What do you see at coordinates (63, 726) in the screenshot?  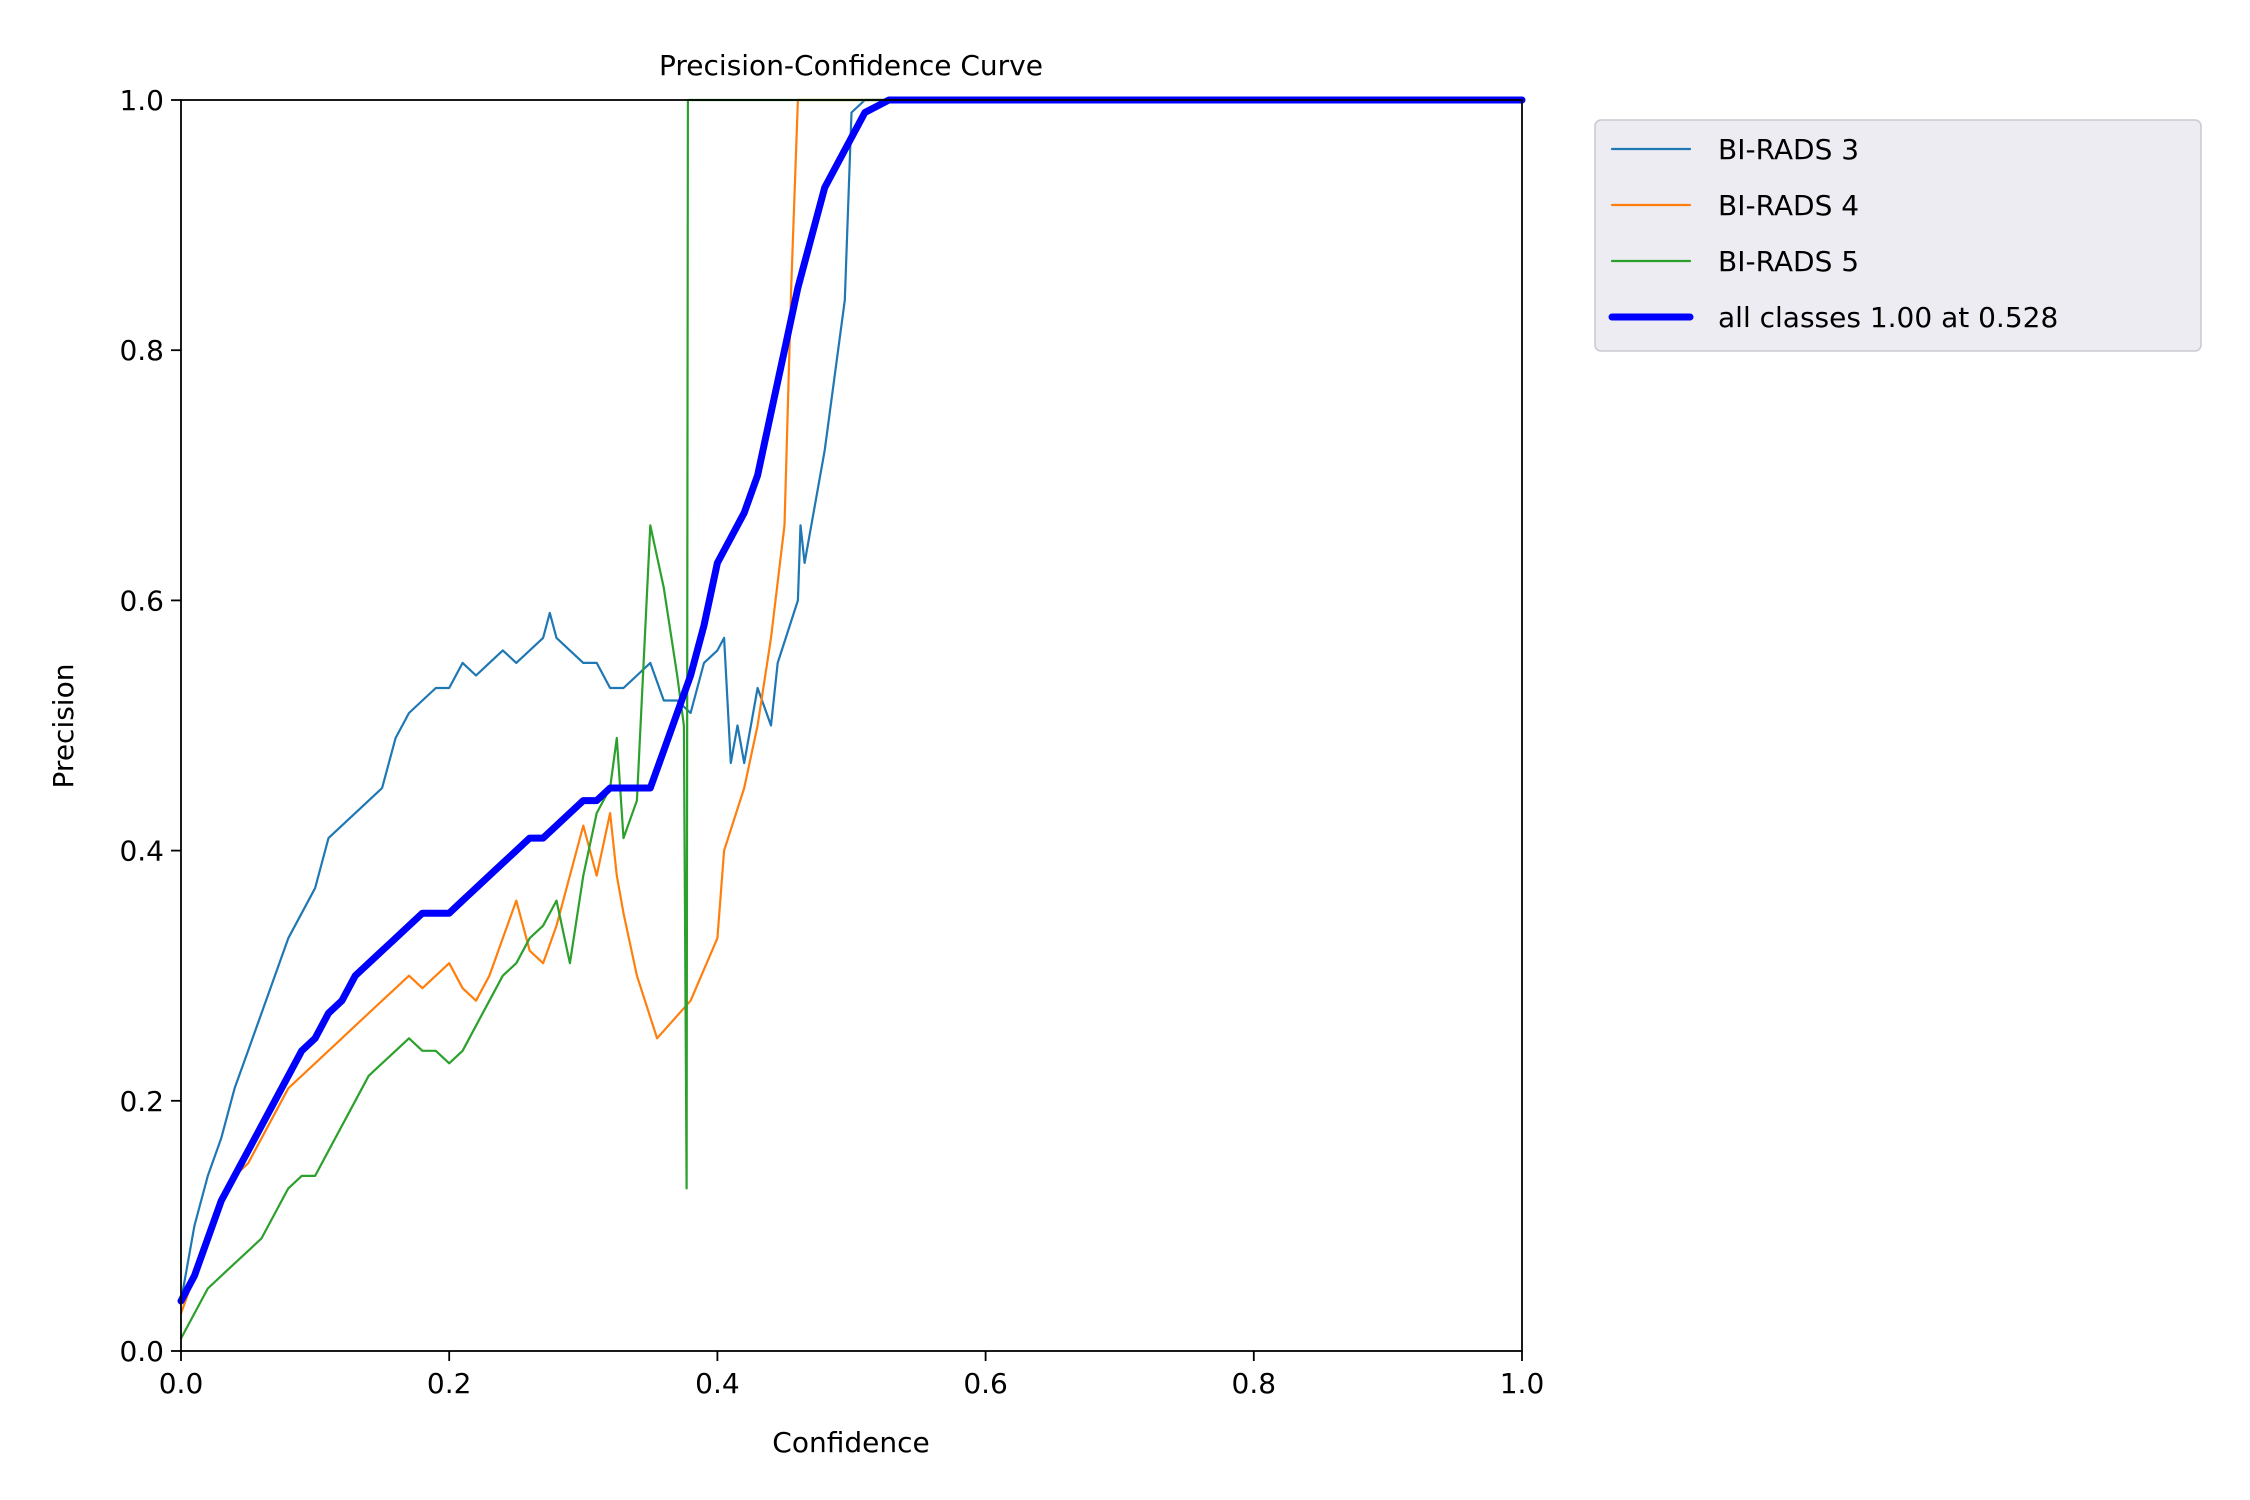 I see `y-axis-label: Precision` at bounding box center [63, 726].